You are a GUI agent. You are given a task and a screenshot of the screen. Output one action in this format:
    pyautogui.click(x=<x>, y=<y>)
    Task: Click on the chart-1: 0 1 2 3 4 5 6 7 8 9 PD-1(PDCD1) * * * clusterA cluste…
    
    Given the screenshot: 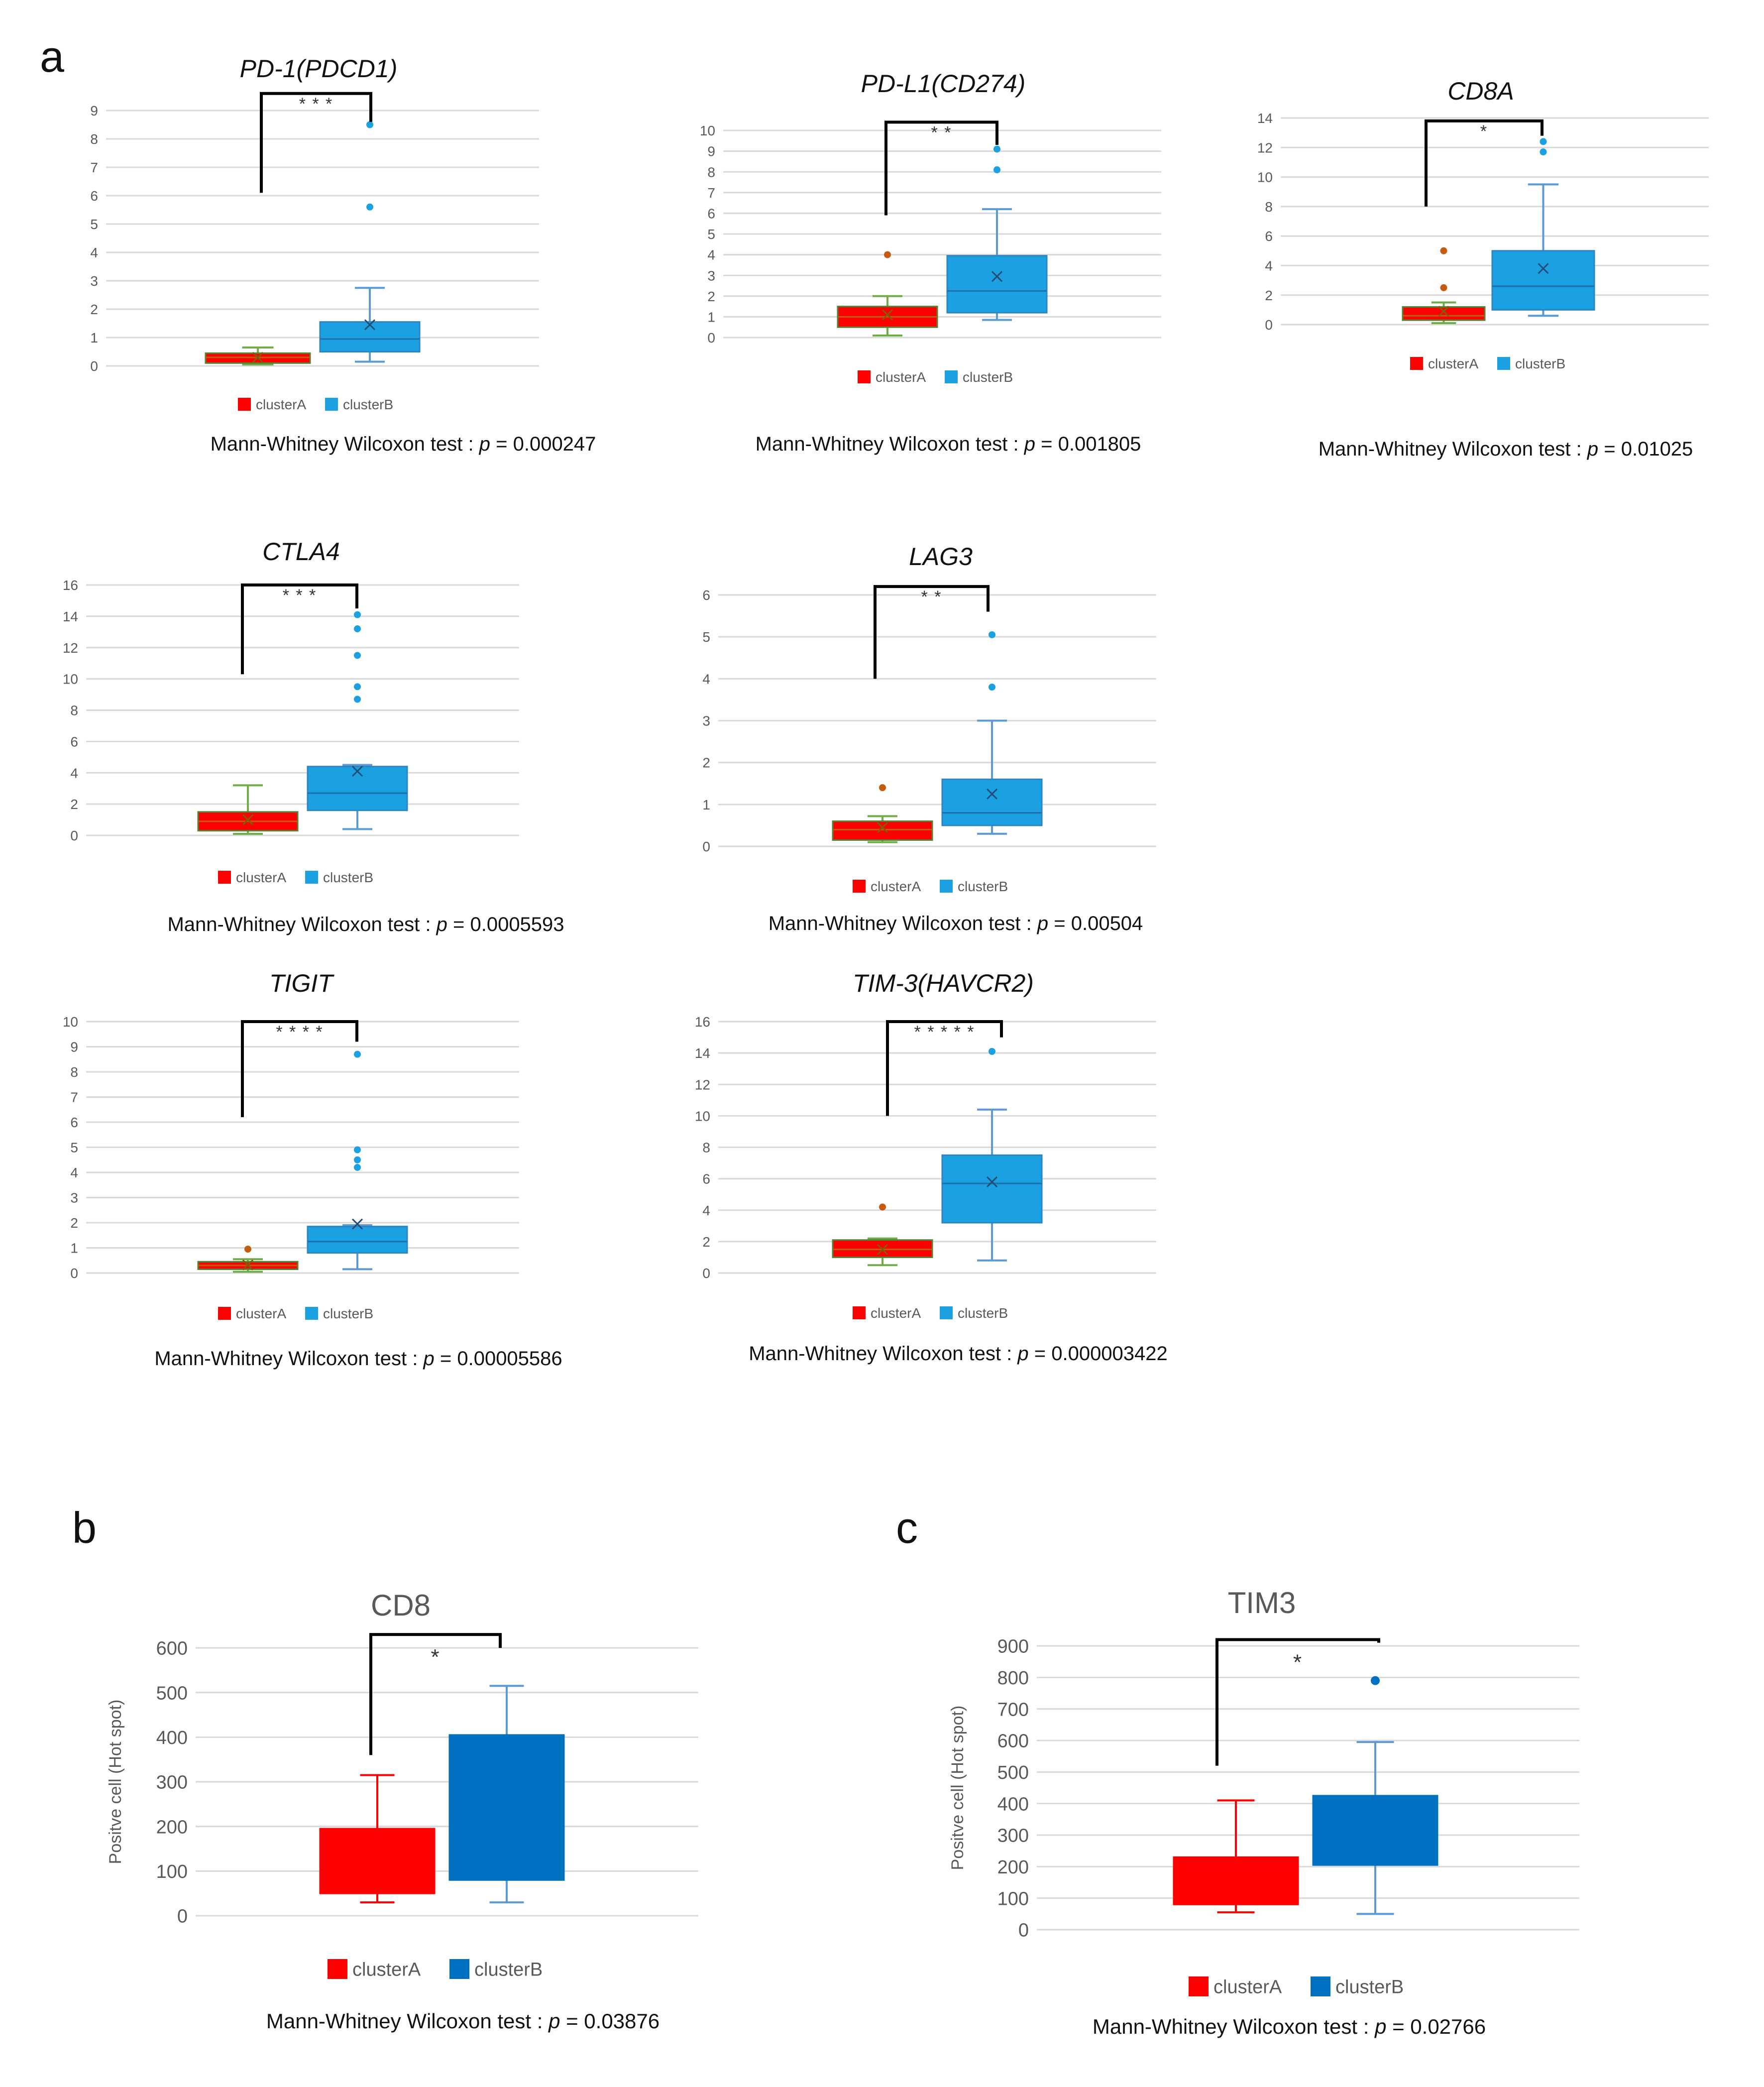 What is the action you would take?
    pyautogui.click(x=343, y=255)
    